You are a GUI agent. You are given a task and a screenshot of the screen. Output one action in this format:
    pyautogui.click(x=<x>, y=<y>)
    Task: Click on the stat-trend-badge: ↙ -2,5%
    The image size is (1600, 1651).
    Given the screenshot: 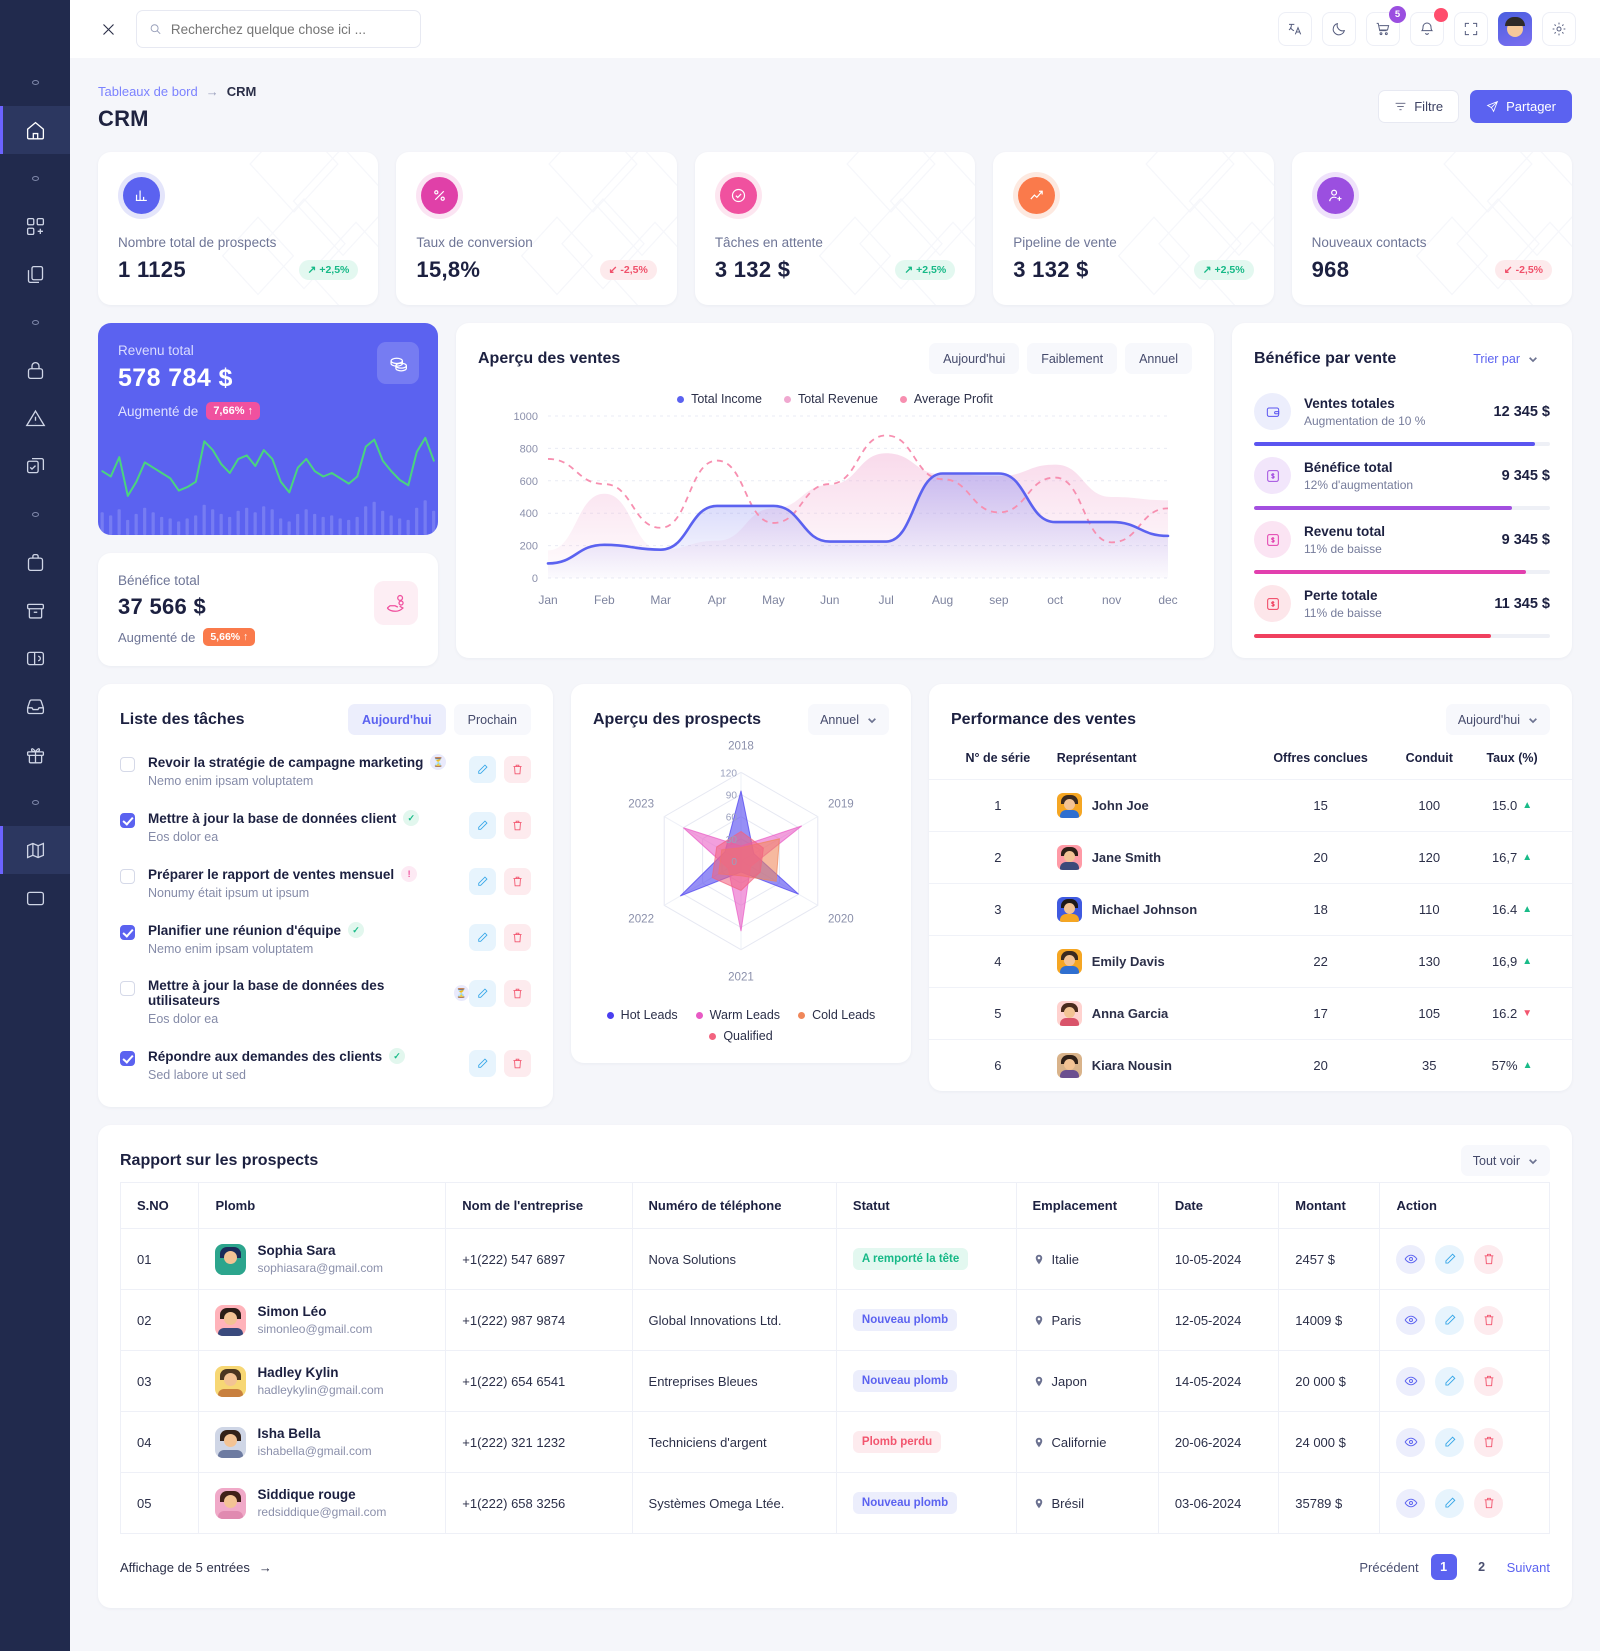 What is the action you would take?
    pyautogui.click(x=628, y=270)
    